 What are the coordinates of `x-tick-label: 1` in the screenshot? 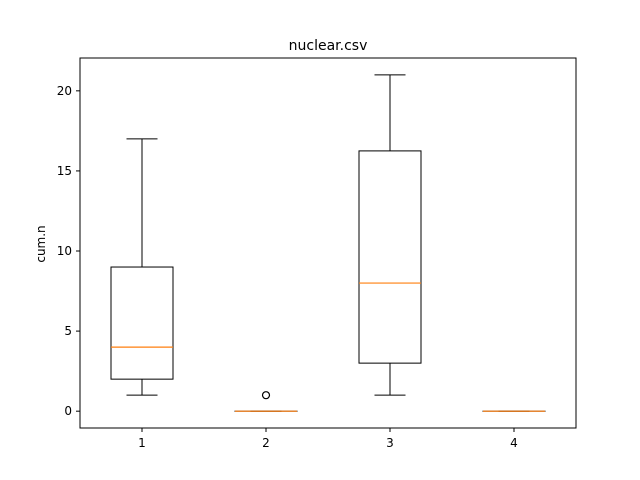 It's located at (142, 443).